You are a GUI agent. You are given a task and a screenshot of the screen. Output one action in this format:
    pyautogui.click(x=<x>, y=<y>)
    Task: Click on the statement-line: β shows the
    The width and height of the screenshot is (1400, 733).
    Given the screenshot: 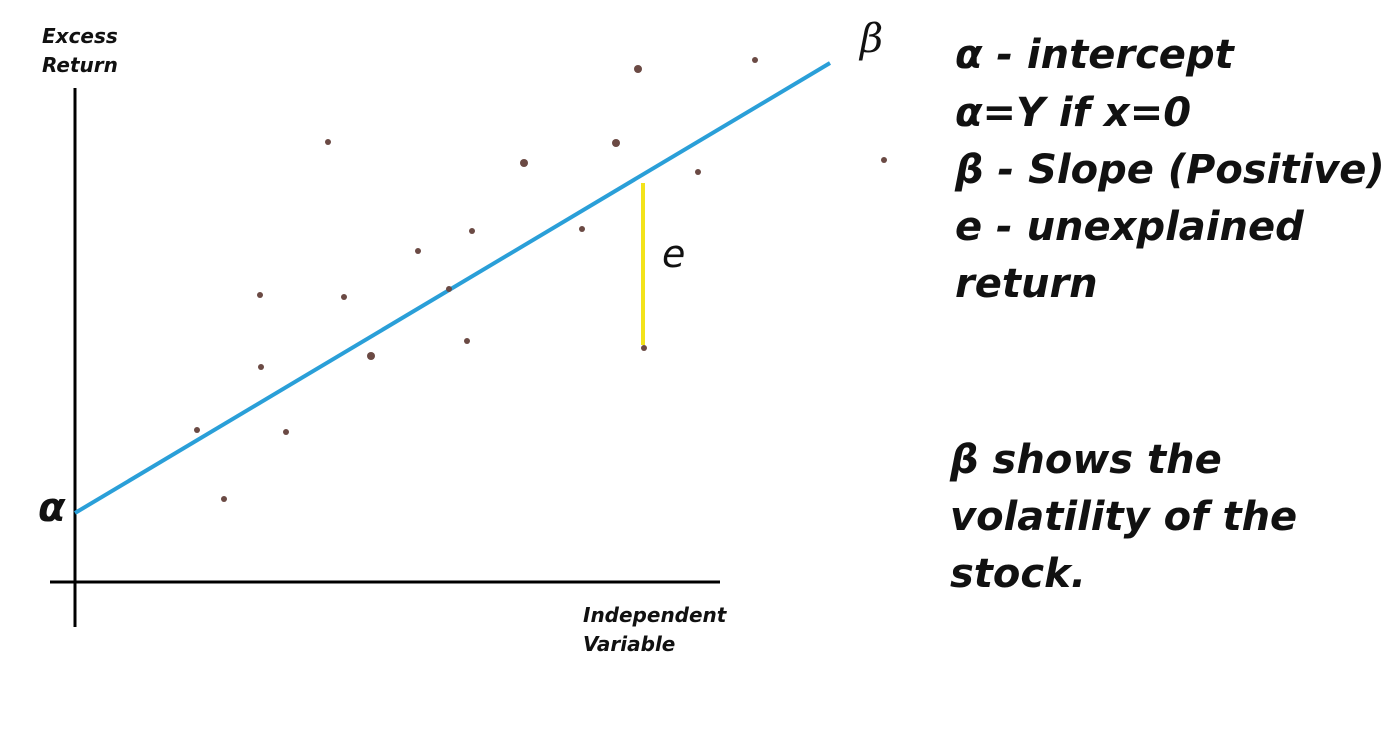 What is the action you would take?
    pyautogui.click(x=1085, y=460)
    